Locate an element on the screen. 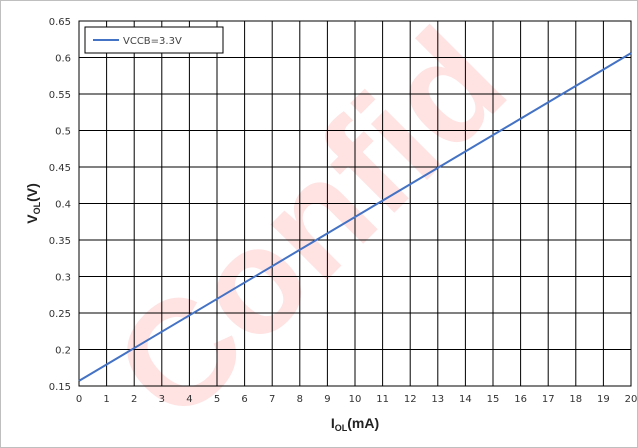 The width and height of the screenshot is (638, 448). x-tick-label: 20 is located at coordinates (631, 399).